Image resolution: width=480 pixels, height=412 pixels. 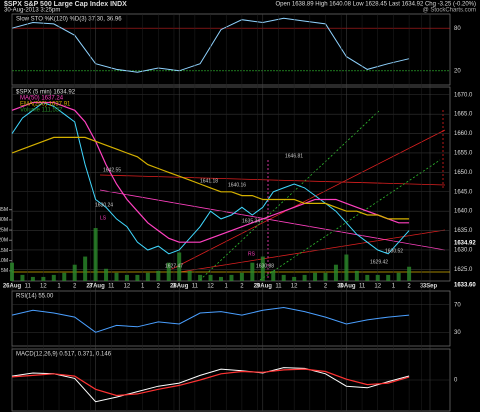 I want to click on y-tick-label: 80, so click(x=457, y=29).